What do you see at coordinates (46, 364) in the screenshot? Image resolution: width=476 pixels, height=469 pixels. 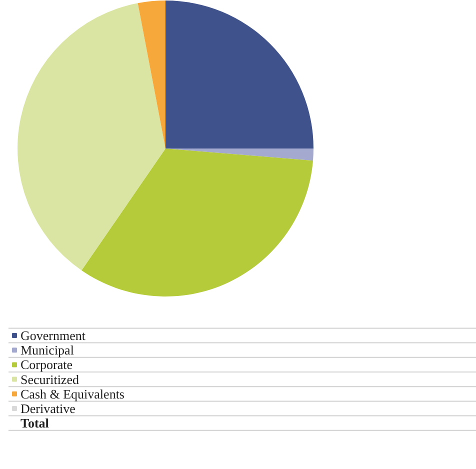 I see `legend-label: Corporate` at bounding box center [46, 364].